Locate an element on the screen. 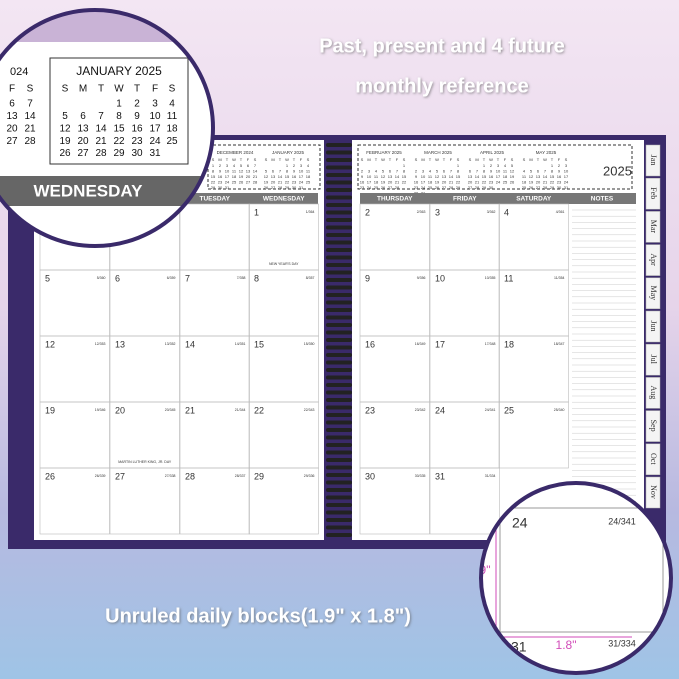 The image size is (679, 679). mini-day: 21 is located at coordinates (280, 182).